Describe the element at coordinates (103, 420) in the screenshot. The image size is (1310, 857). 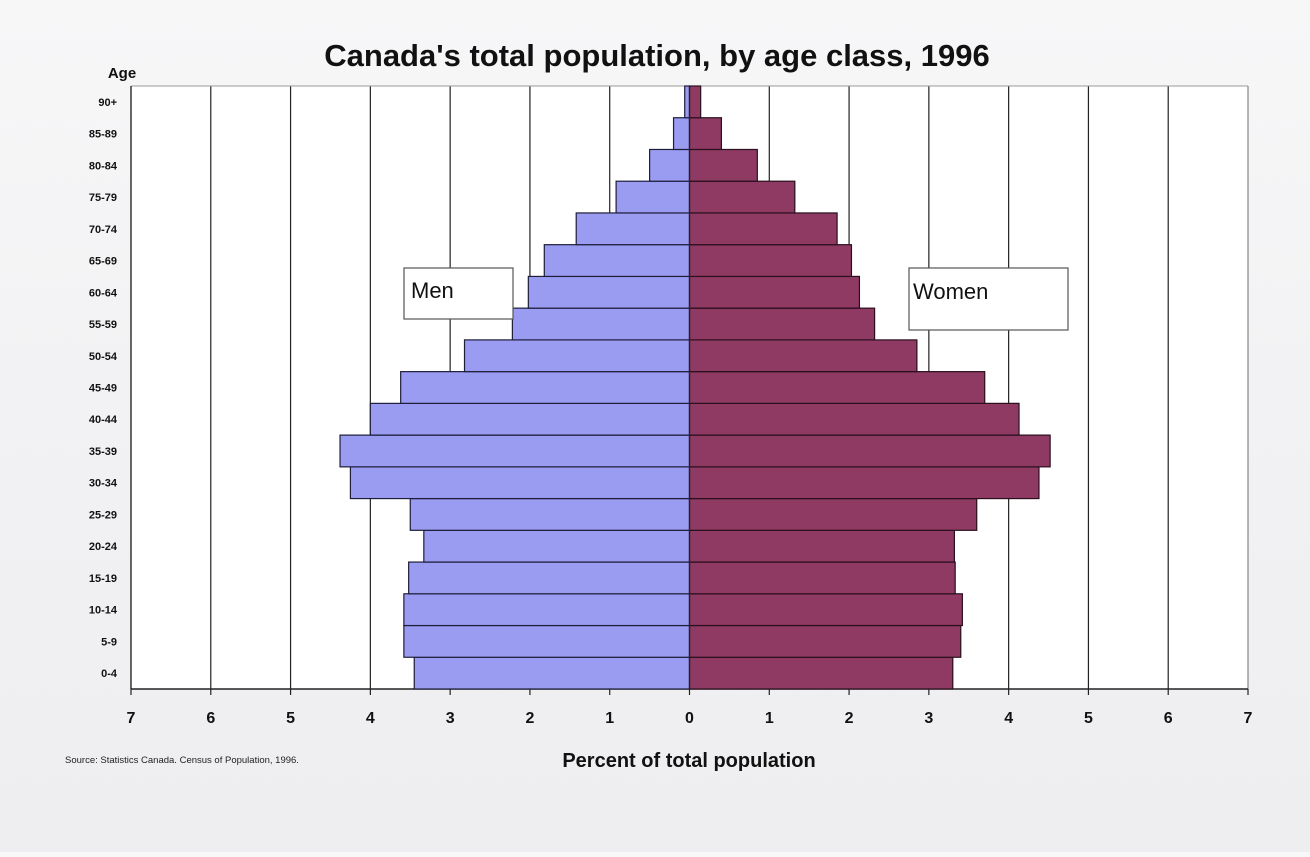
I see `y-tick-label: 40-44` at that location.